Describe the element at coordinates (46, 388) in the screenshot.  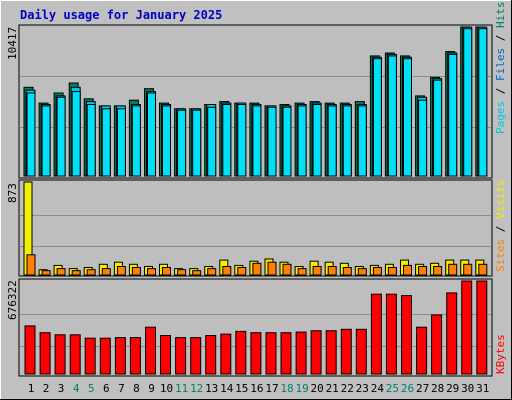
I see `x-tick-label: 2` at that location.